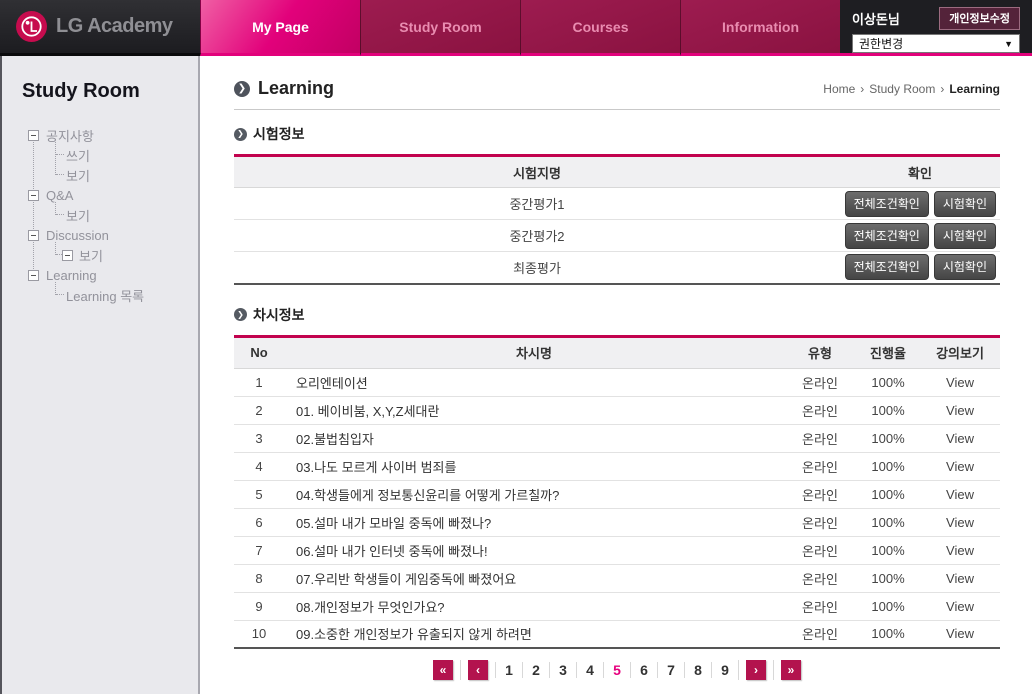 Image resolution: width=1032 pixels, height=694 pixels. I want to click on user-panel: 이상돈님 개인정보수정 권한변경 ▼, so click(936, 28).